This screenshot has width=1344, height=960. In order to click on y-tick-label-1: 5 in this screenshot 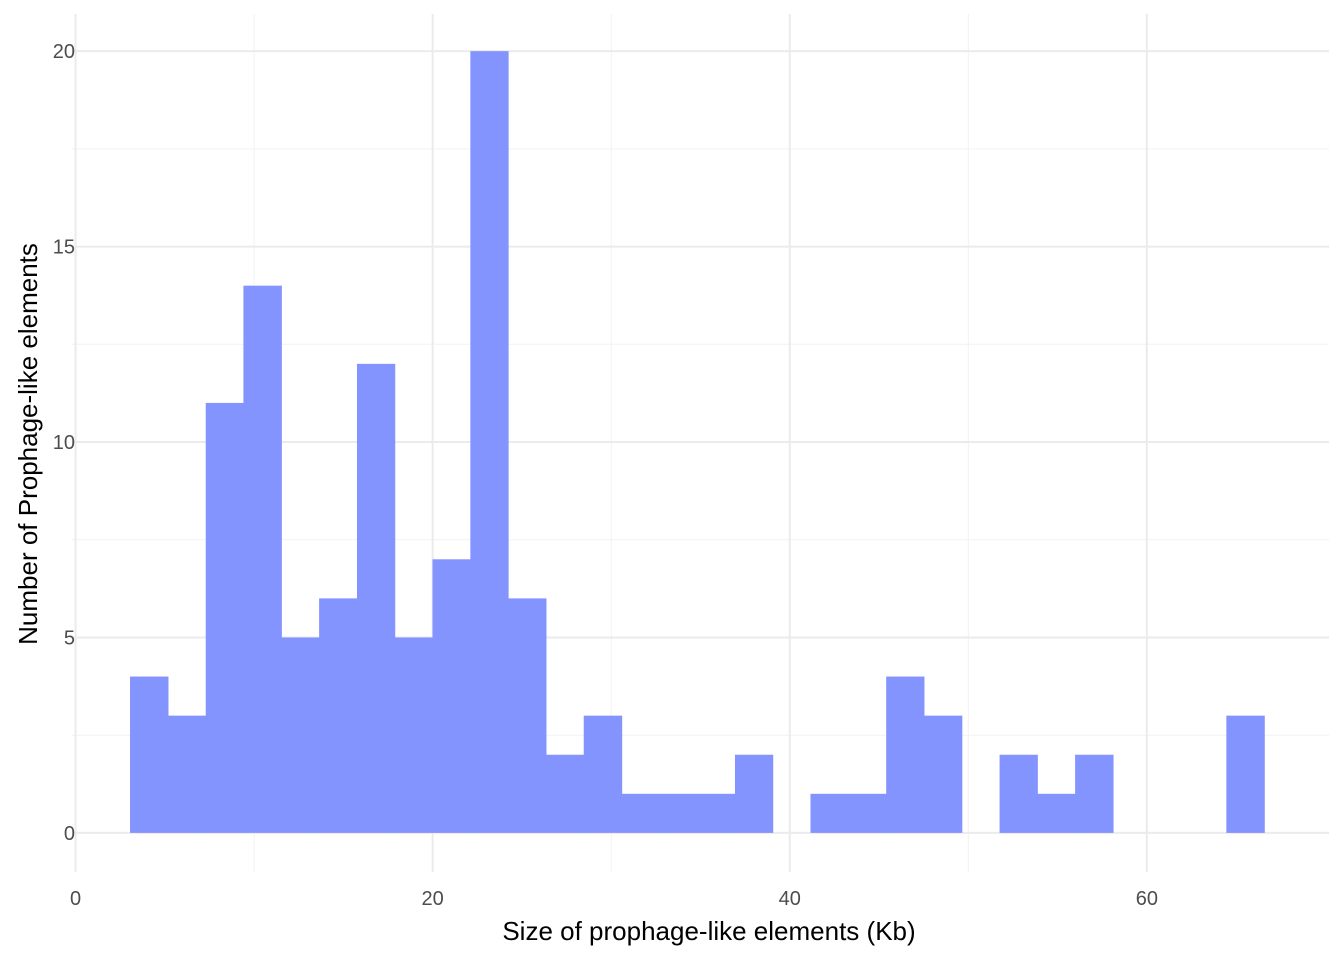, I will do `click(69, 638)`.